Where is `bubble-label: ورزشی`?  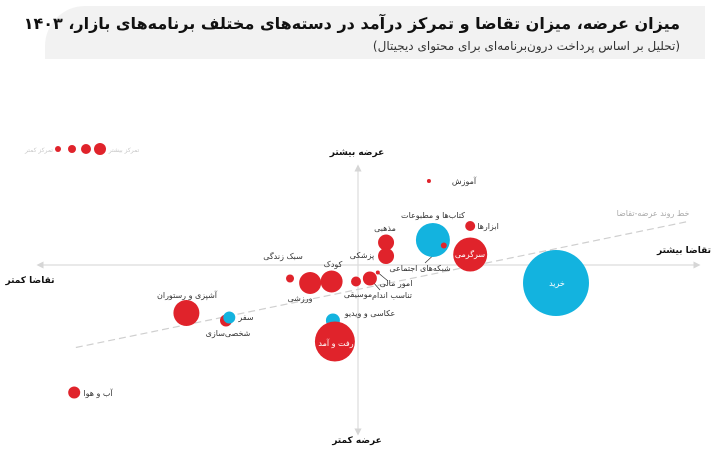 bubble-label: ورزشی is located at coordinates (300, 298).